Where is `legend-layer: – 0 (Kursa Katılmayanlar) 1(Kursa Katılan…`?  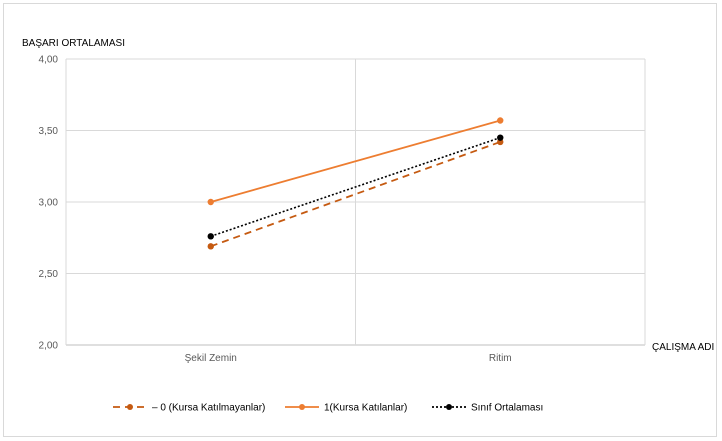
legend-layer: – 0 (Kursa Katılmayanlar) 1(Kursa Katılan… is located at coordinates (328, 408).